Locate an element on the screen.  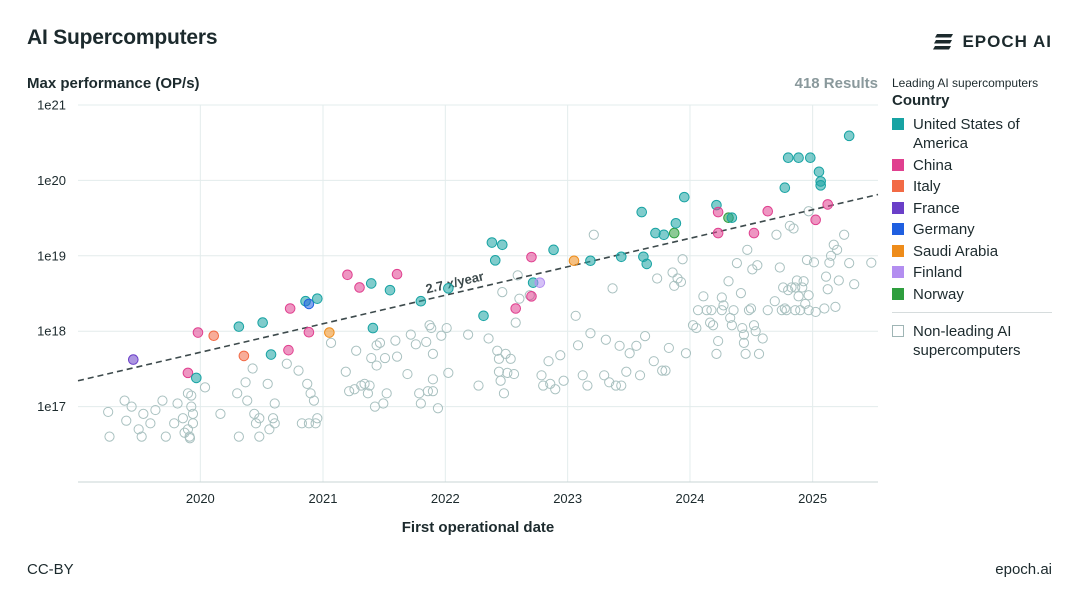
brand-logo: EPOCH AI is located at coordinates (992, 42).